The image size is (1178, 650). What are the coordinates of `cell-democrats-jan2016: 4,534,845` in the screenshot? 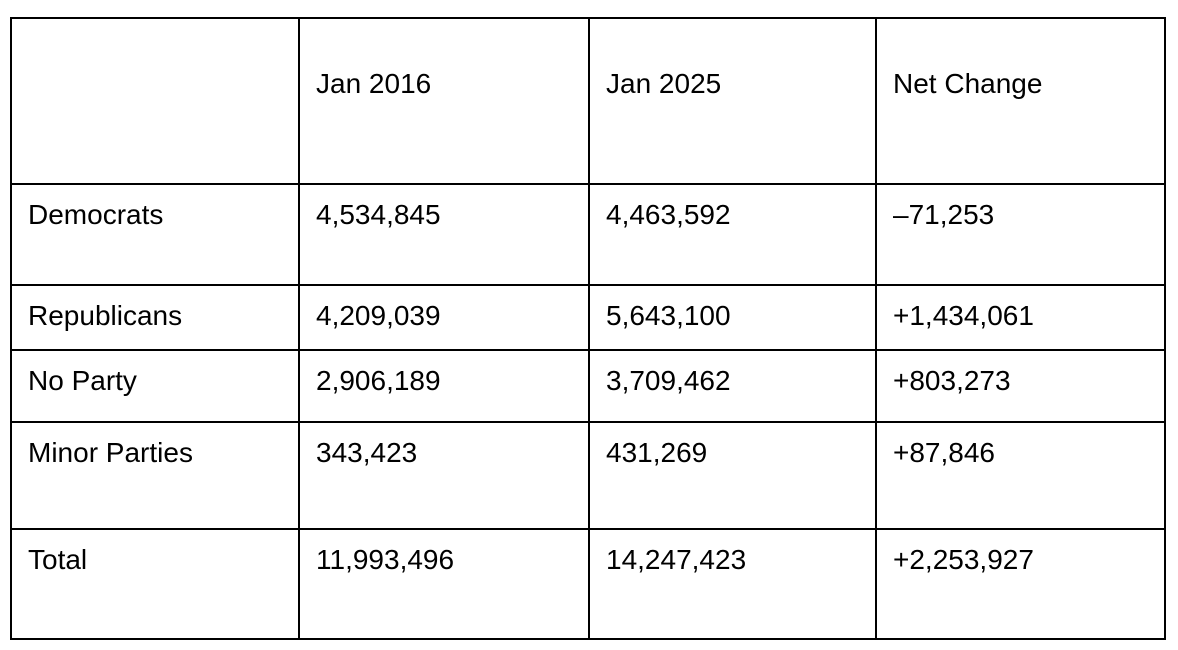 It's located at (444, 234).